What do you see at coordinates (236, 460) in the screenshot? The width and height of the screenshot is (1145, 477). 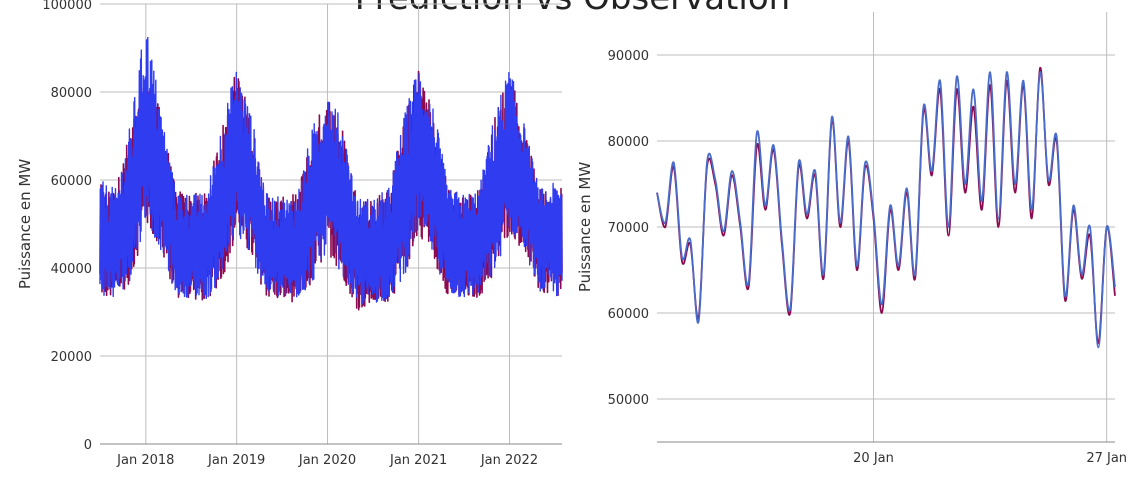 I see `x-tick-label: Jan 2019` at bounding box center [236, 460].